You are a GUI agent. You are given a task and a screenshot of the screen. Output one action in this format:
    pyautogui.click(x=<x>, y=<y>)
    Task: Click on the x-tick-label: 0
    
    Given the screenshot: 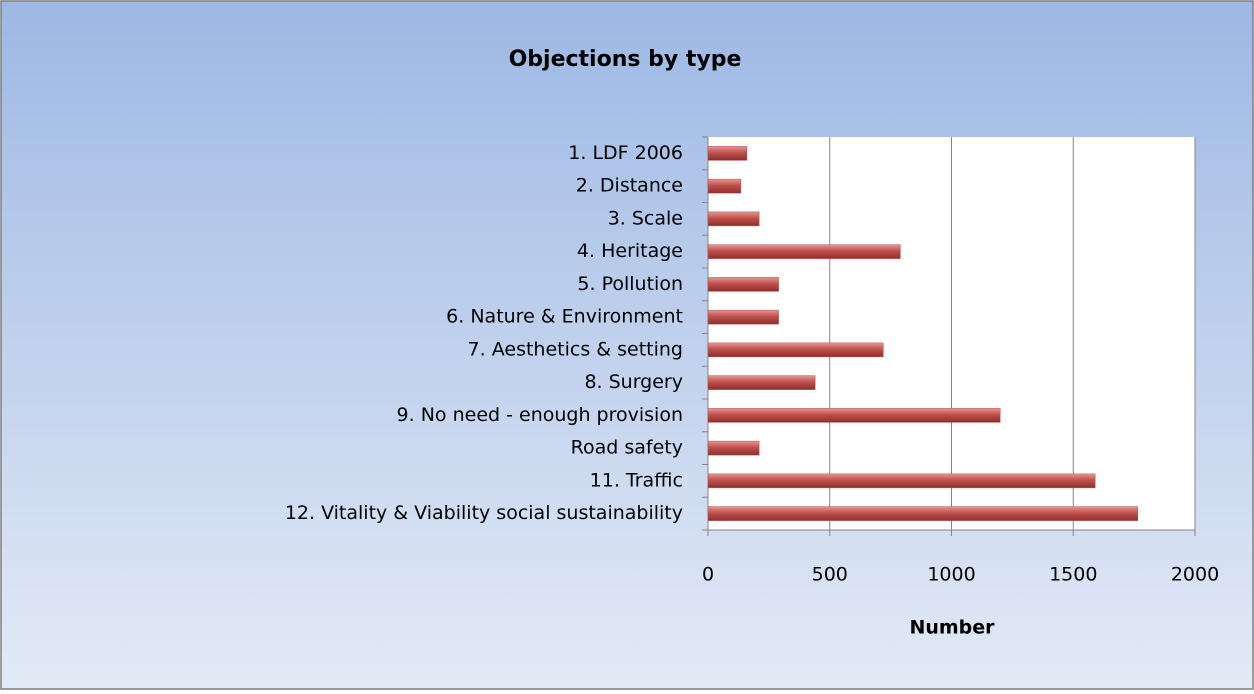 What is the action you would take?
    pyautogui.click(x=708, y=575)
    